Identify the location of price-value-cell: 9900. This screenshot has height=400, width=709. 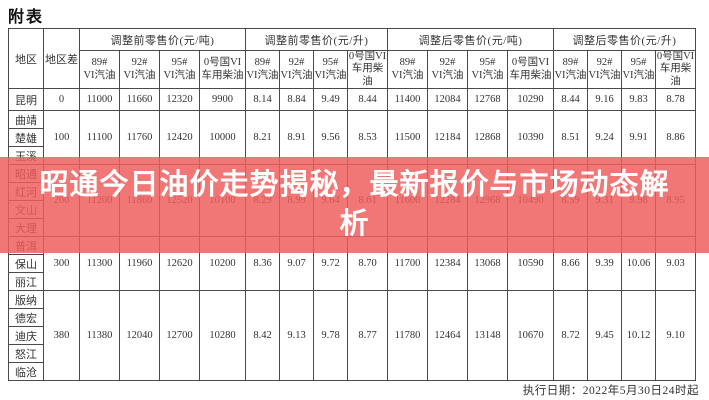
(222, 100).